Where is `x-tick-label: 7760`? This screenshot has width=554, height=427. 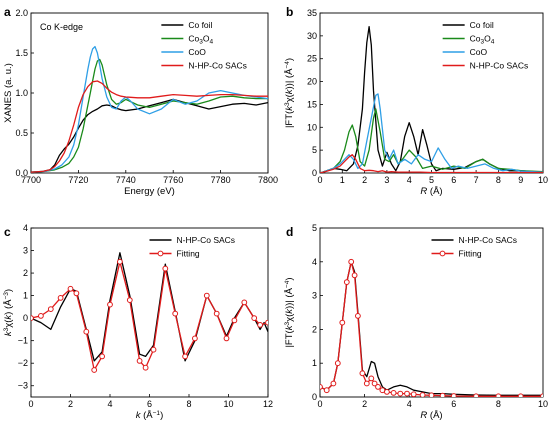
x-tick-label: 7760 is located at coordinates (173, 180).